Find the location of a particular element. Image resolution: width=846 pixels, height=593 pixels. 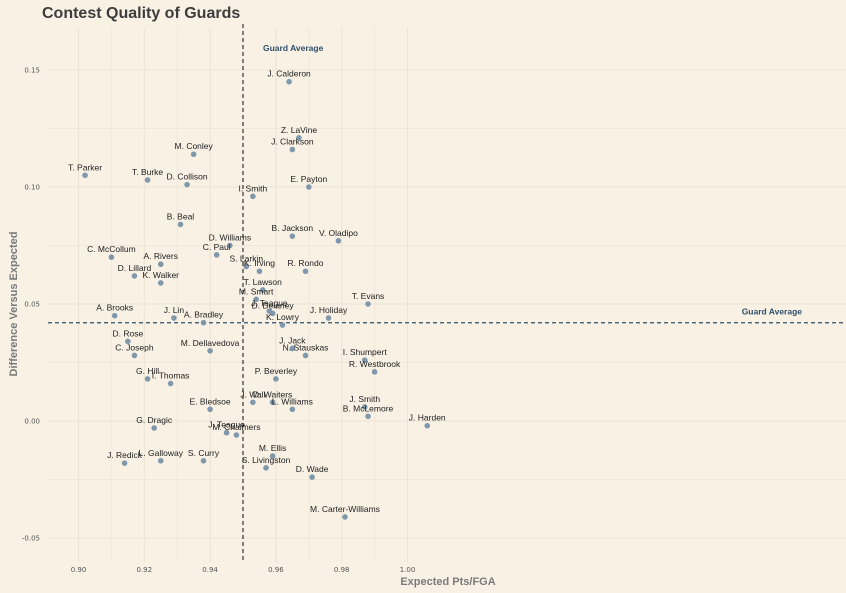

data-point-label: J. Wall is located at coordinates (252, 394).